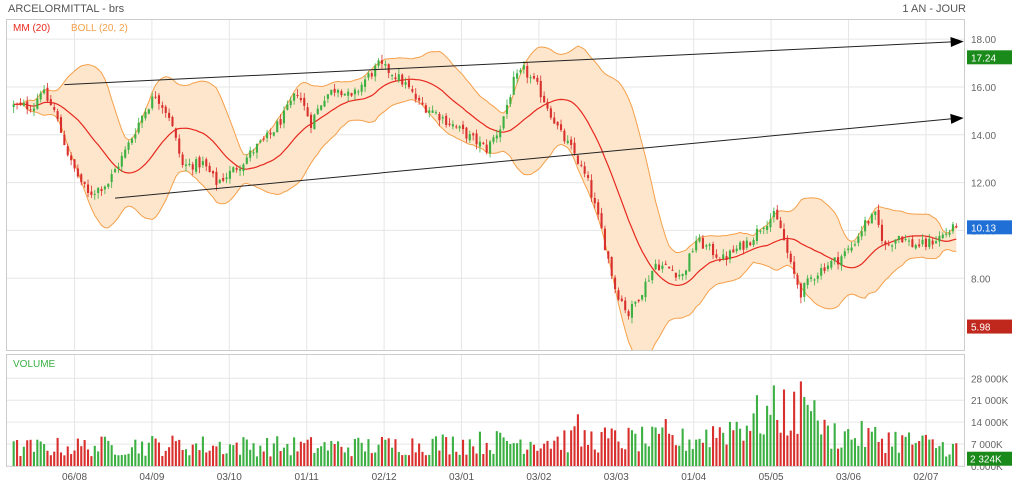 This screenshot has width=1012, height=486. I want to click on chart-title: ARCELORMITTAL - brs, so click(66, 9).